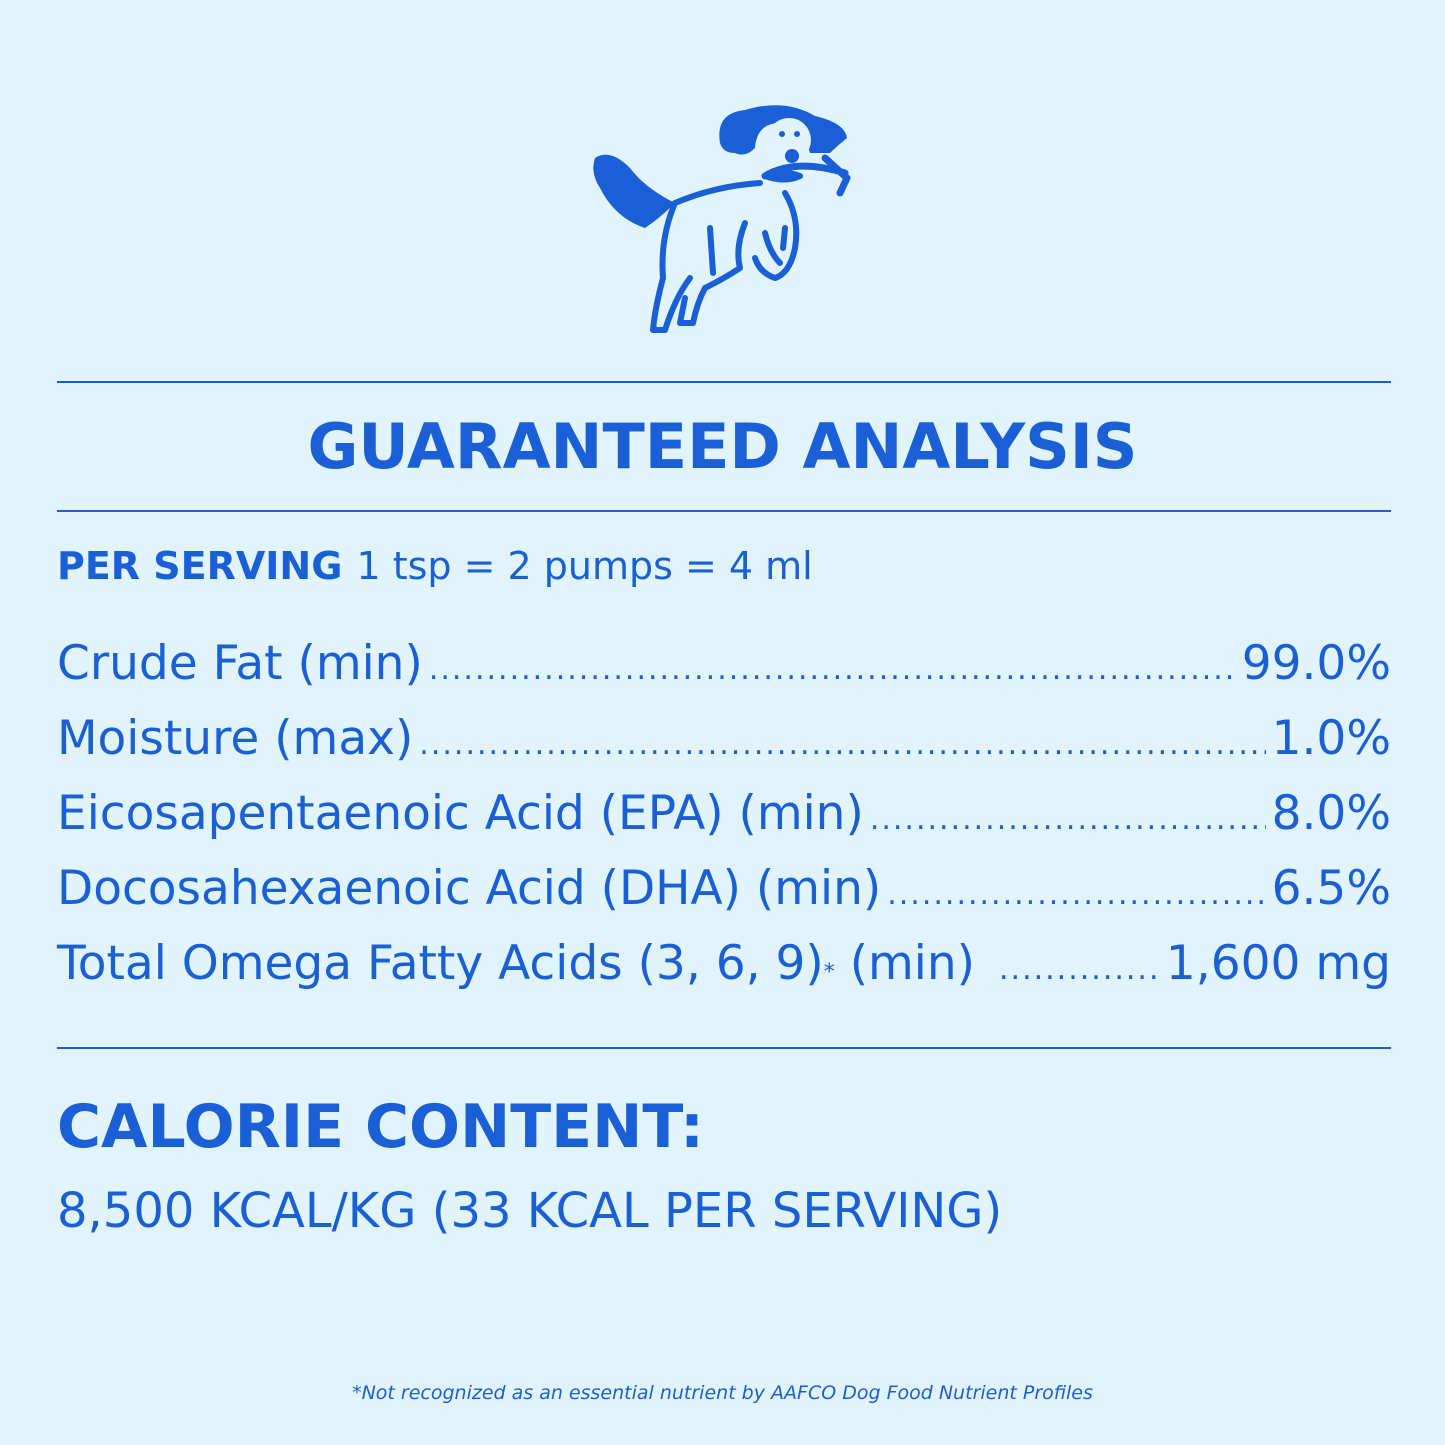 The image size is (1445, 1445). I want to click on dog-with-fish-icon, so click(722, 219).